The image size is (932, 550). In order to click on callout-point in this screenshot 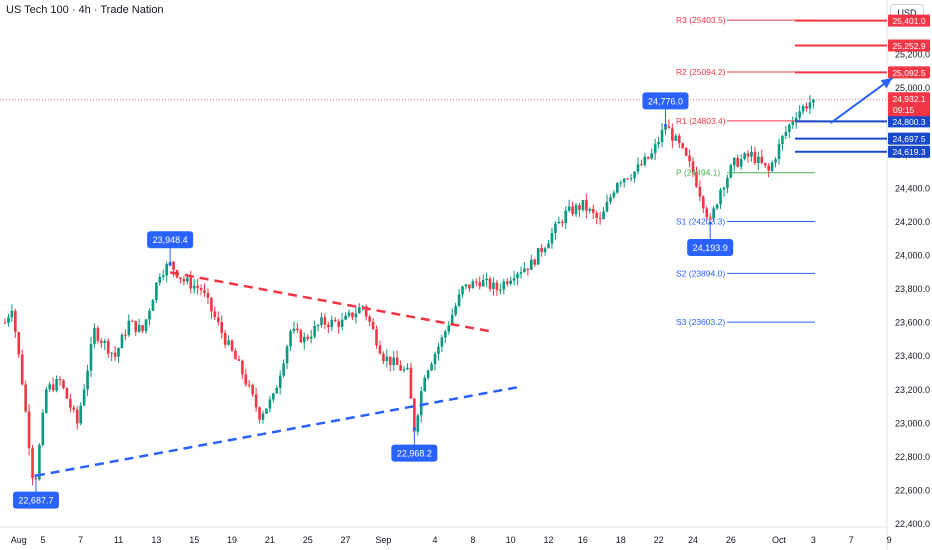, I will do `click(414, 429)`.